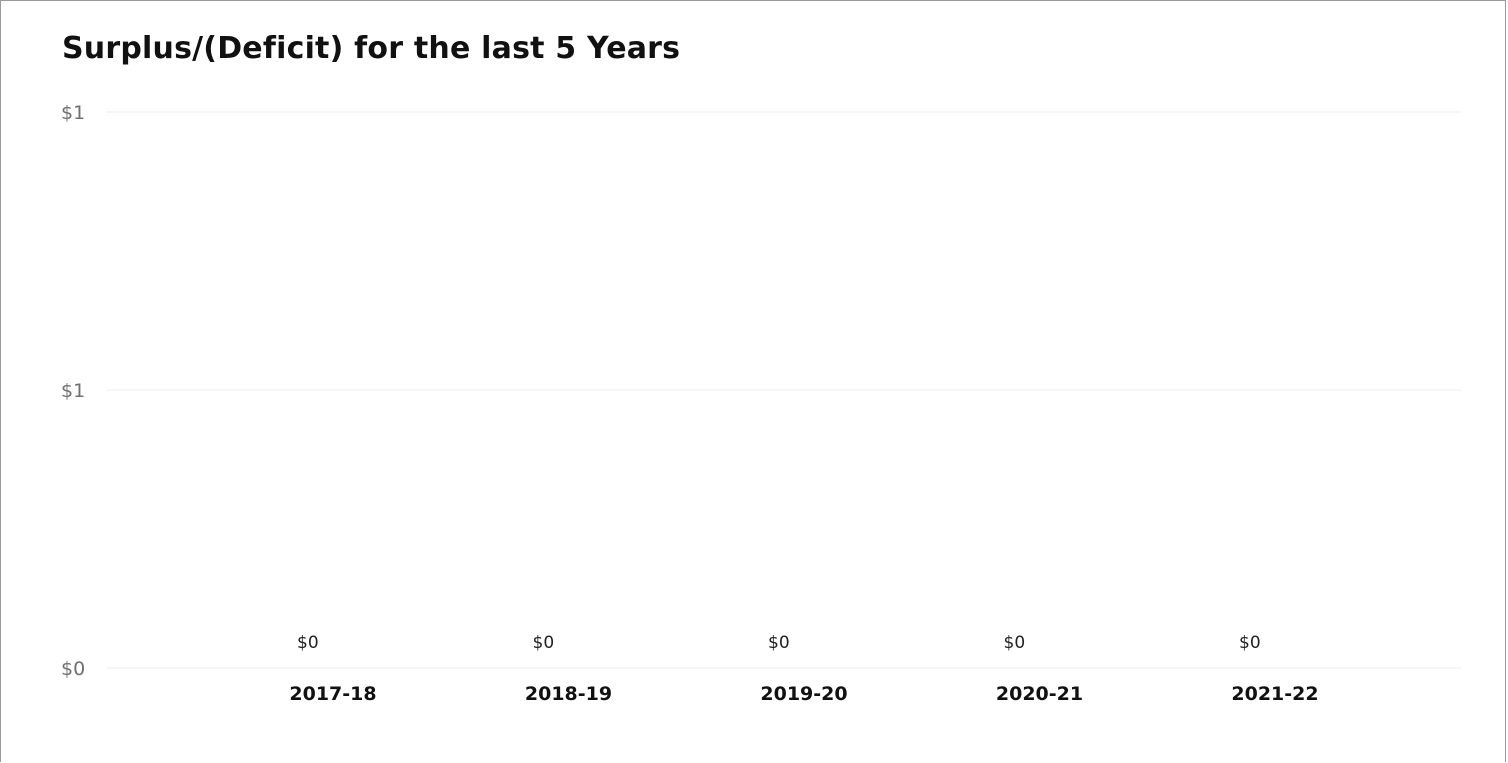  Describe the element at coordinates (371, 48) in the screenshot. I see `chart-title: Surplus/(Deficit) for the last 5 Years` at that location.